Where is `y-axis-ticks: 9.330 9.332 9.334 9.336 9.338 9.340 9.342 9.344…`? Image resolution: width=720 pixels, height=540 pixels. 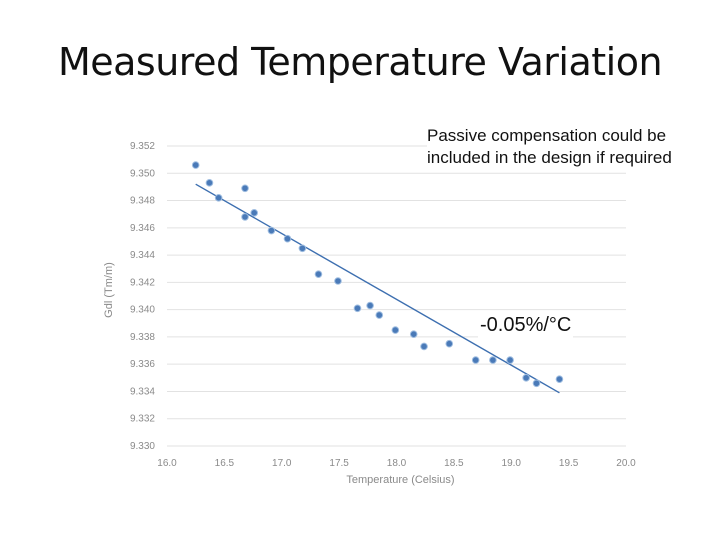
y-axis-ticks: 9.330 9.332 9.334 9.336 9.338 9.340 9.342 9.344… is located at coordinates (142, 296).